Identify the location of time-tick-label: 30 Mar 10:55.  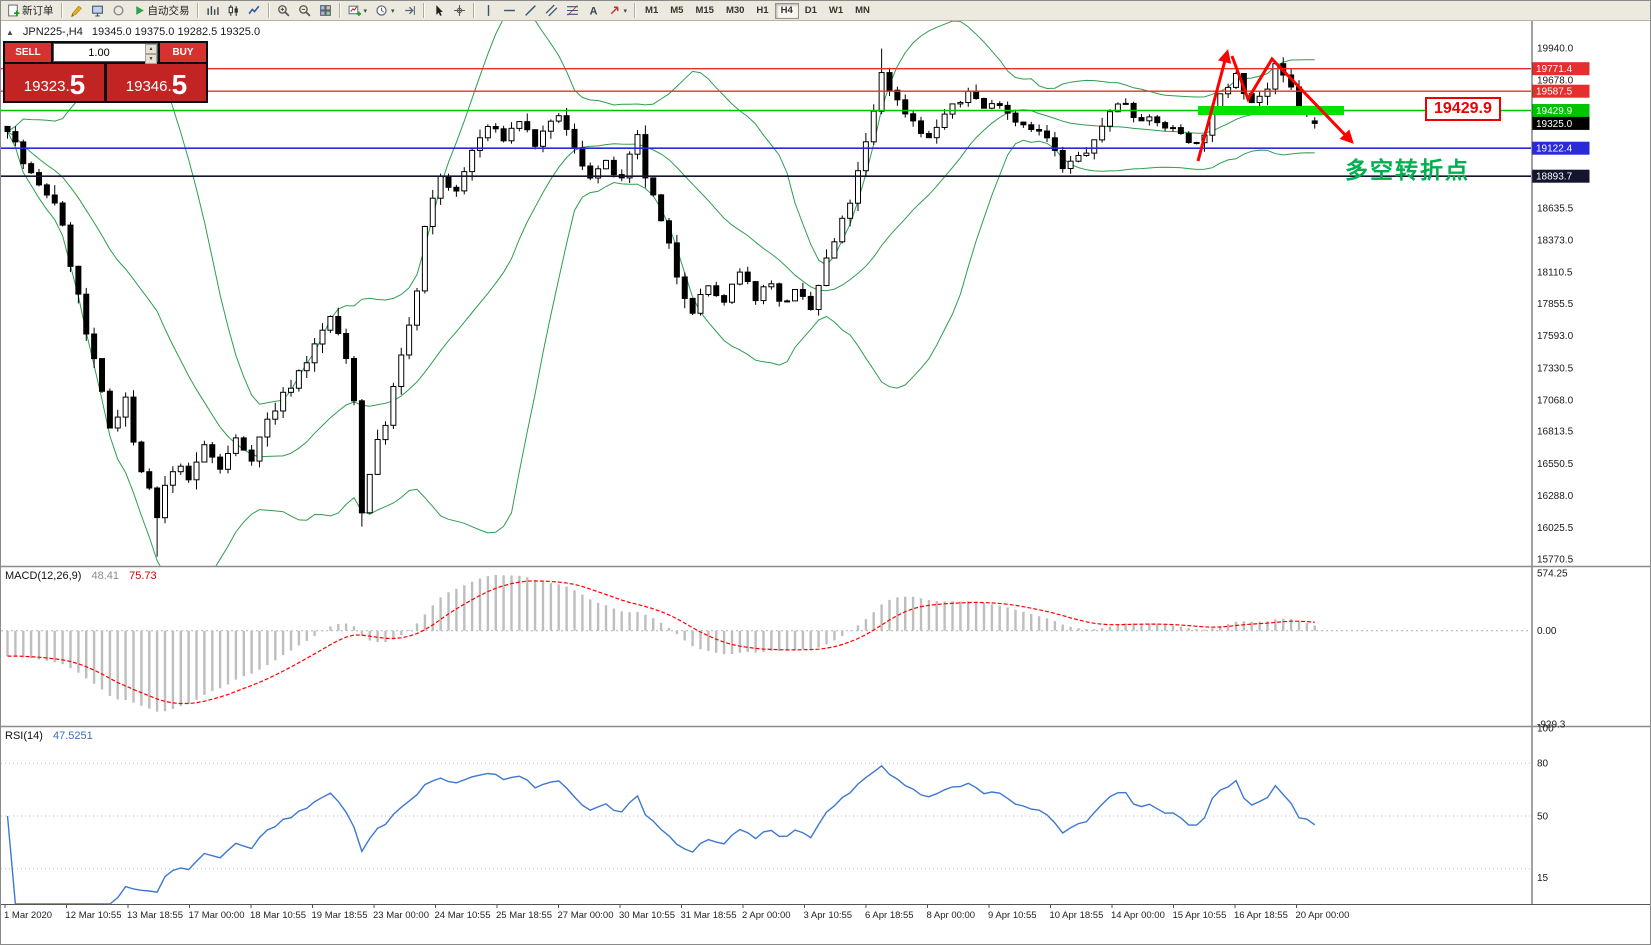
(647, 915).